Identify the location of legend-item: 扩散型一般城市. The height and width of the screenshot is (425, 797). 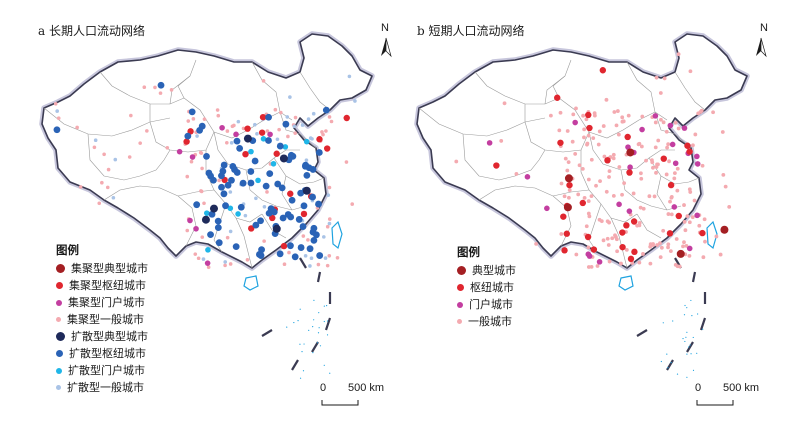
(102, 387).